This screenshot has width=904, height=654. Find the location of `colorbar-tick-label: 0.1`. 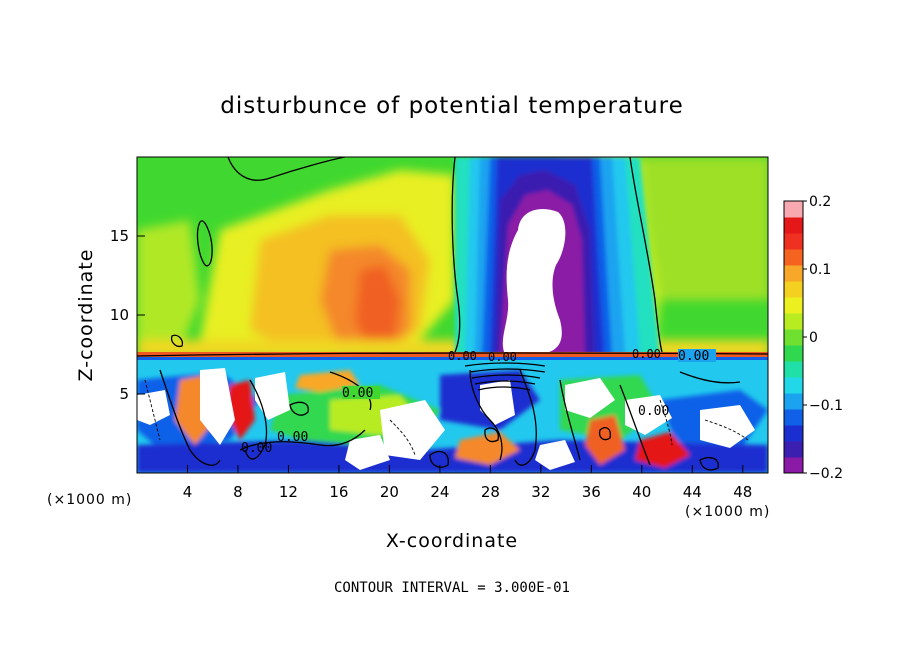

colorbar-tick-label: 0.1 is located at coordinates (820, 270).